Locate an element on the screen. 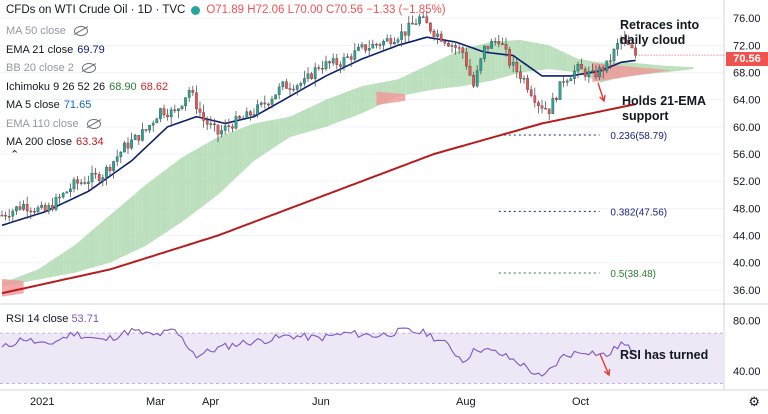  arrow-down-head is located at coordinates (602, 98).